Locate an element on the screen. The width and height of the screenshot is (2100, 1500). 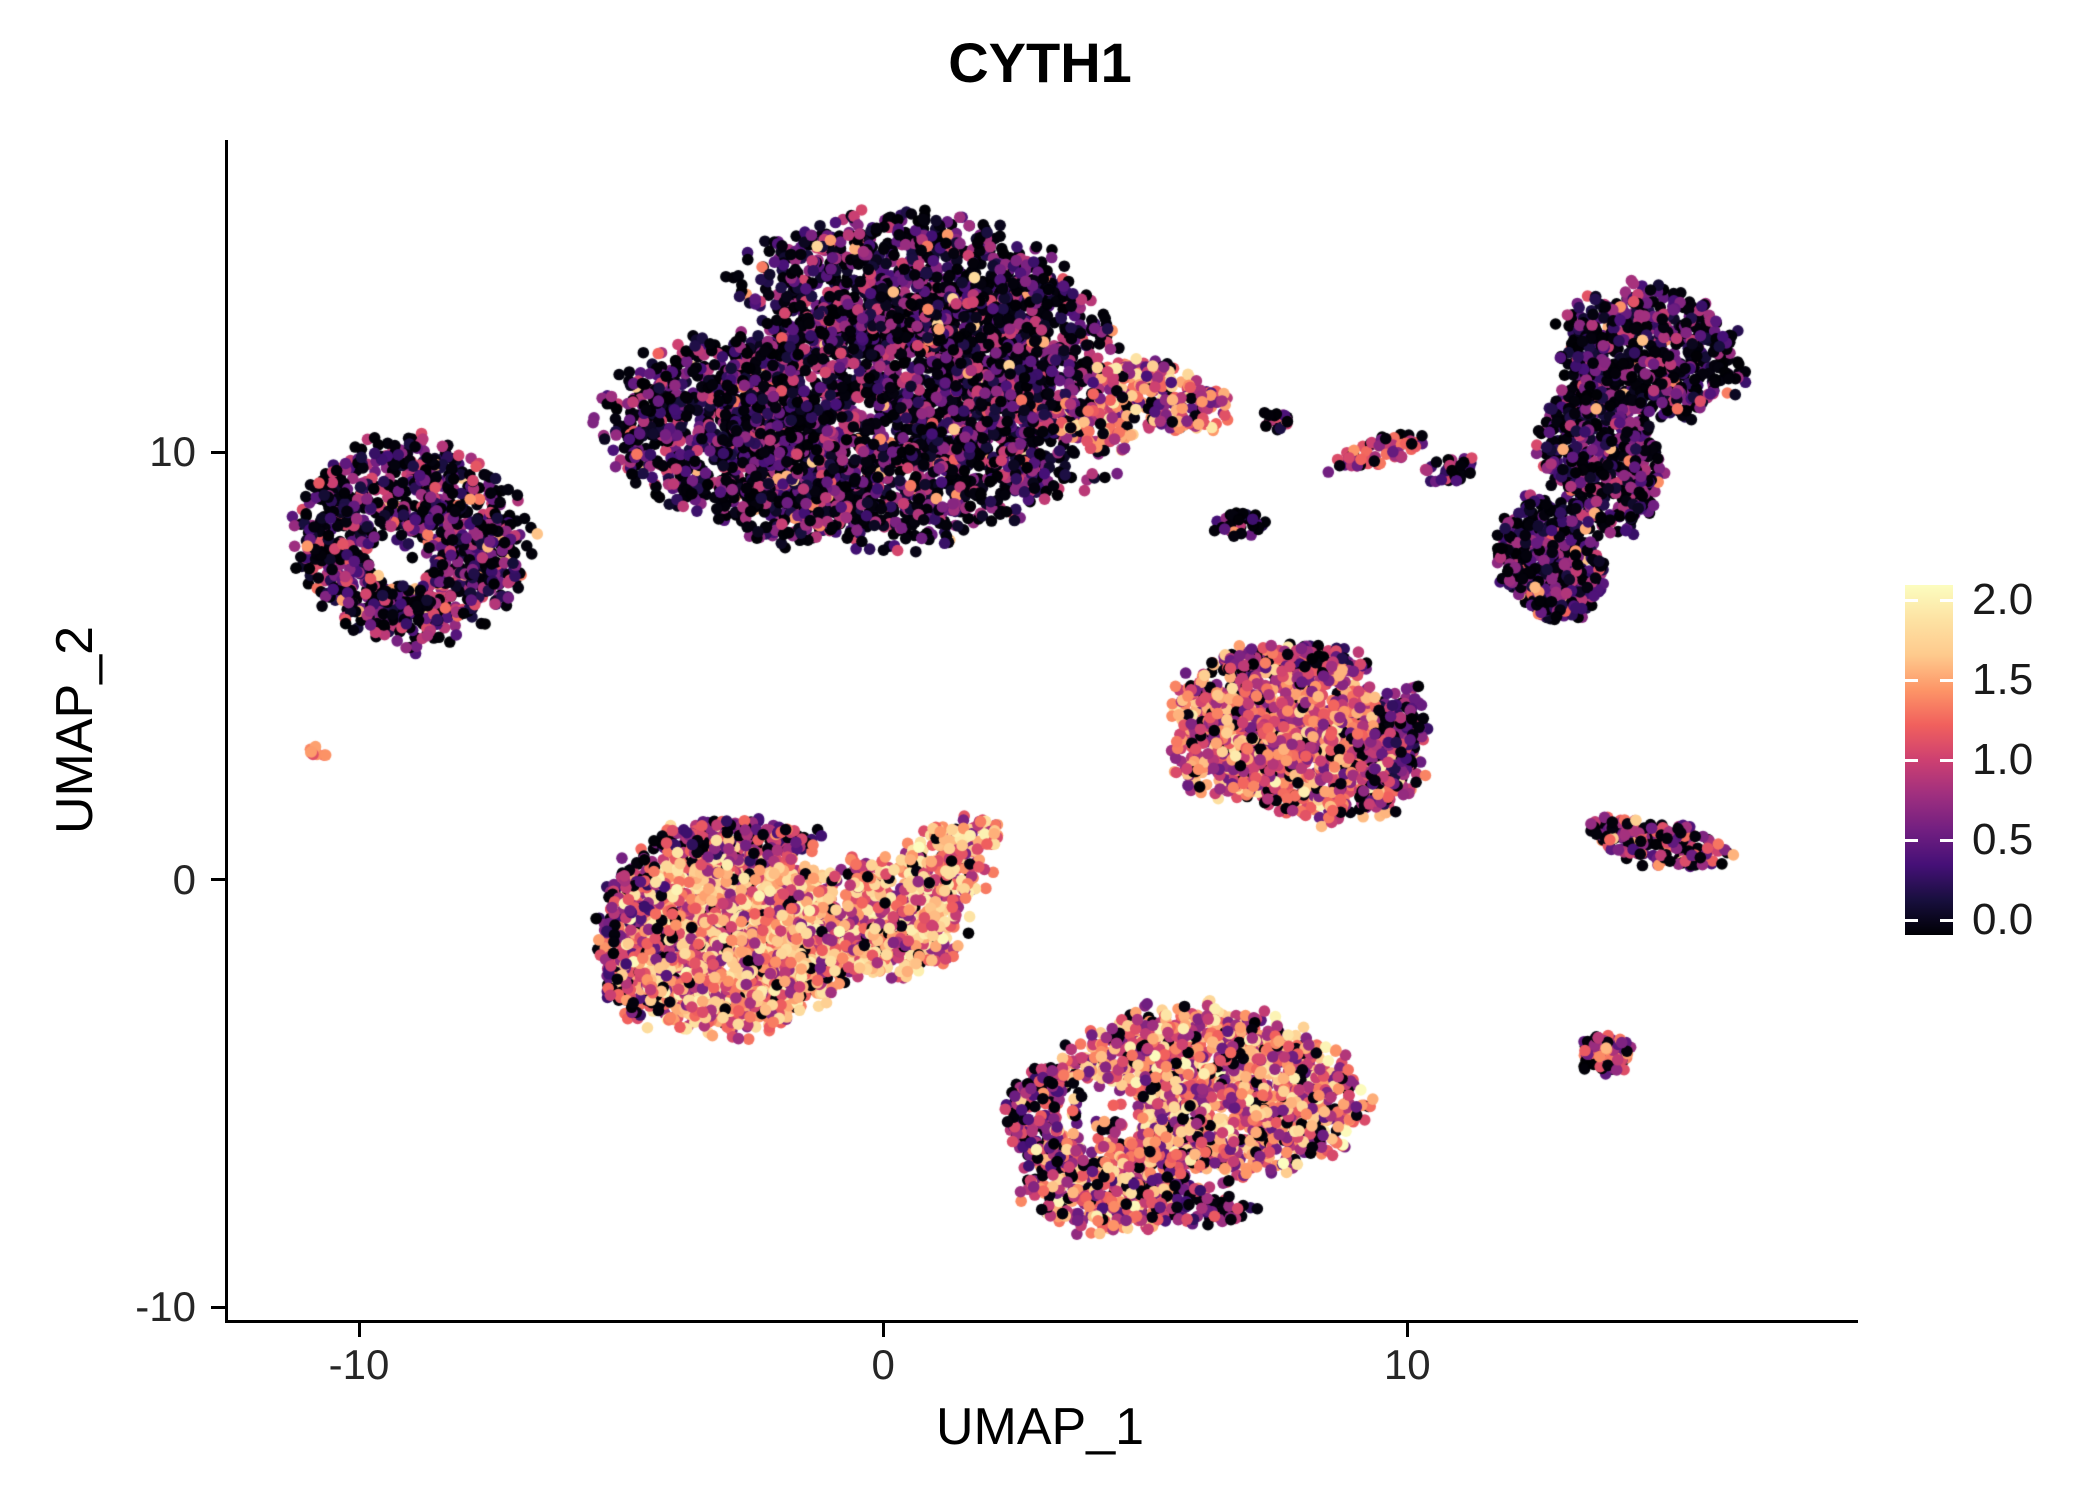
colorbar-tick-label: 0.5 is located at coordinates (2003, 839).